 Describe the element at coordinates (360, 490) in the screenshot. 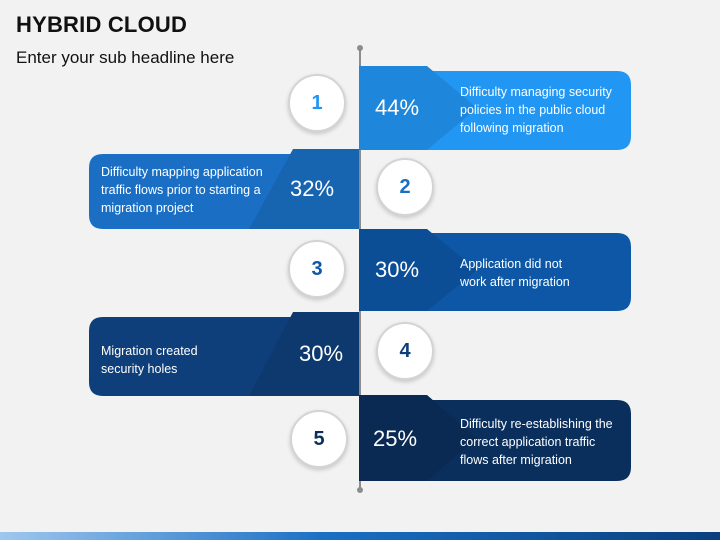

I see `timeline-bottom-dot` at that location.